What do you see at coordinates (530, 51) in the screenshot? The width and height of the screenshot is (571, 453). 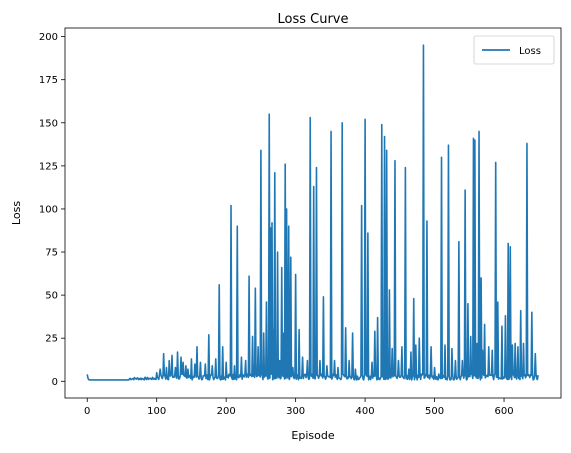 I see `legend-label-loss: Loss` at bounding box center [530, 51].